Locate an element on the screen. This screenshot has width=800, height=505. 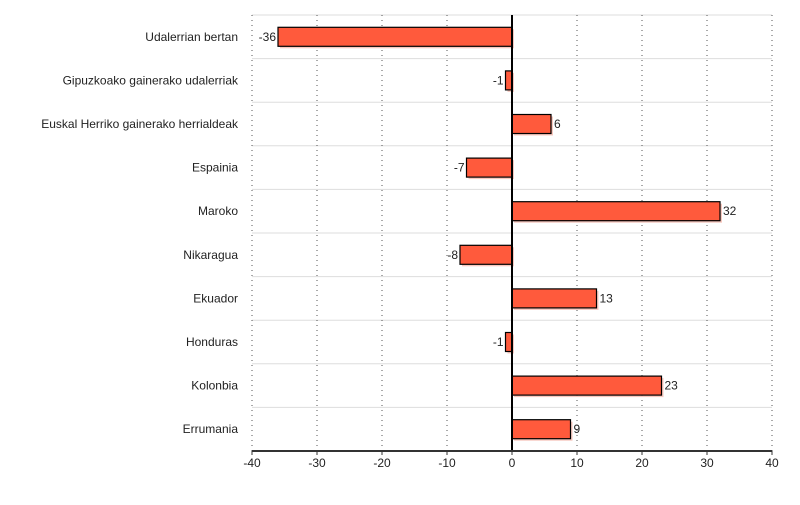
x-tick-label: 40 is located at coordinates (772, 463).